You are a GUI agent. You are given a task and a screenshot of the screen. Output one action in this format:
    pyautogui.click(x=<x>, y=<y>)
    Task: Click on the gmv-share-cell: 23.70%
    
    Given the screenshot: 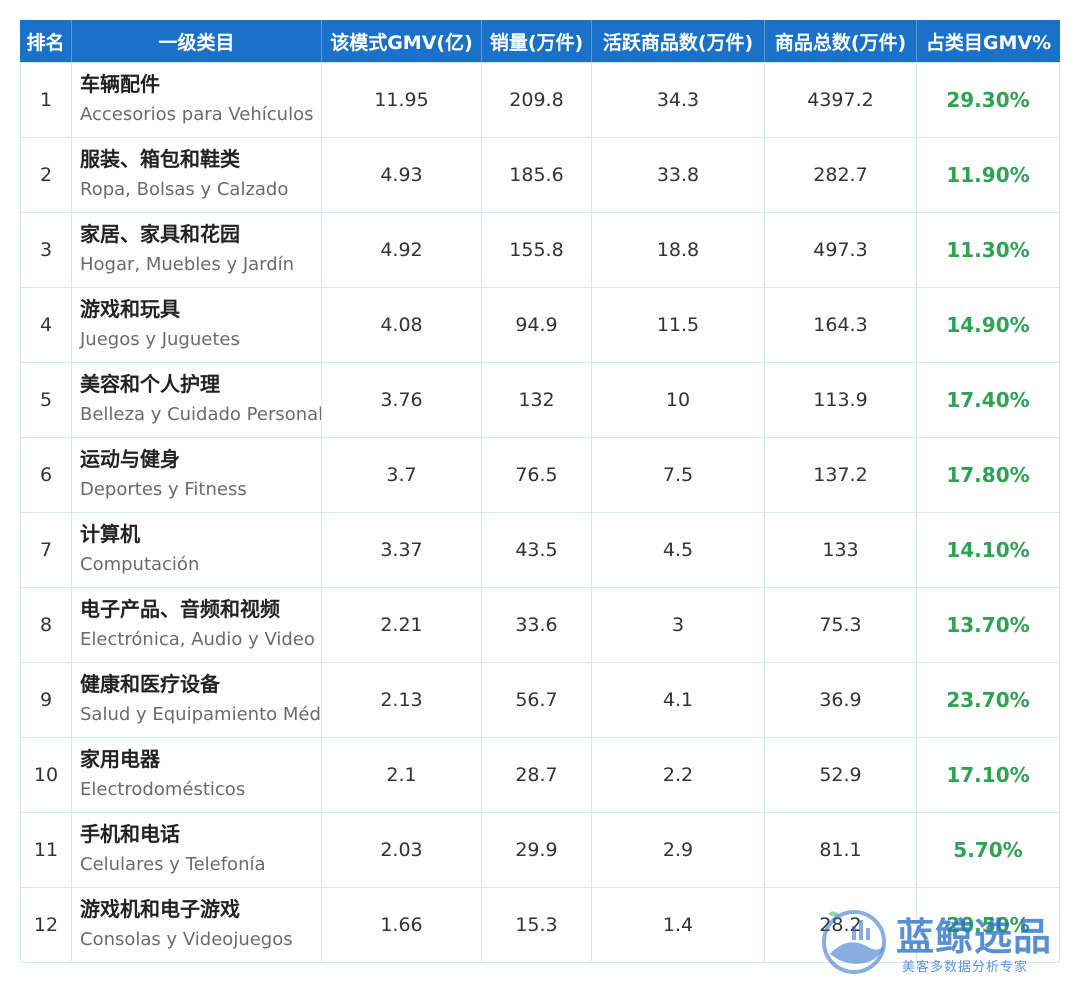 What is the action you would take?
    pyautogui.click(x=988, y=700)
    